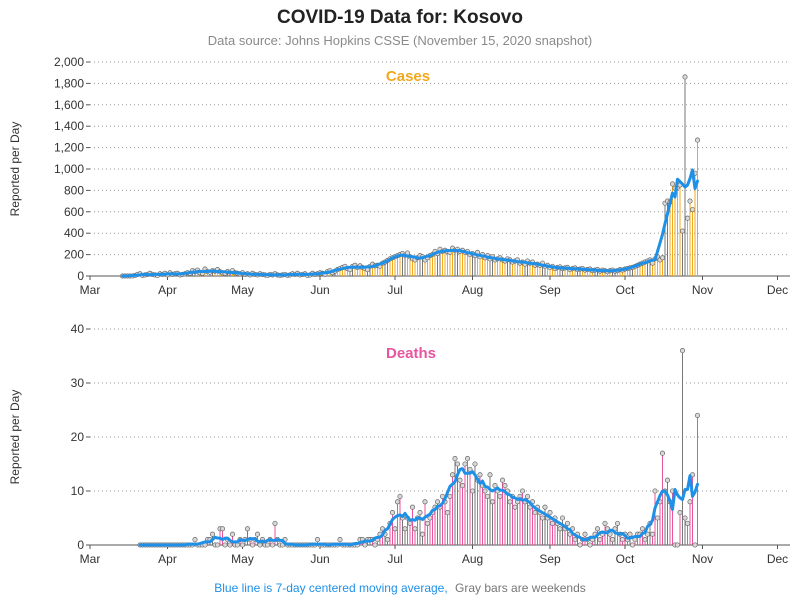 This screenshot has height=600, width=800. What do you see at coordinates (69, 83) in the screenshot?
I see `cases-y-tick-label: 1,800` at bounding box center [69, 83].